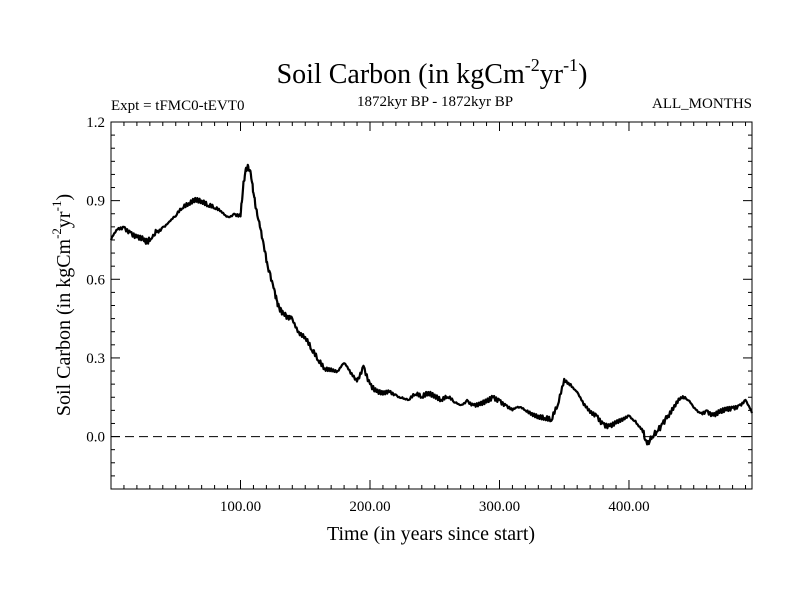 This screenshot has height=600, width=800. What do you see at coordinates (64, 197) in the screenshot?
I see `y-axis-label-close: )` at bounding box center [64, 197].